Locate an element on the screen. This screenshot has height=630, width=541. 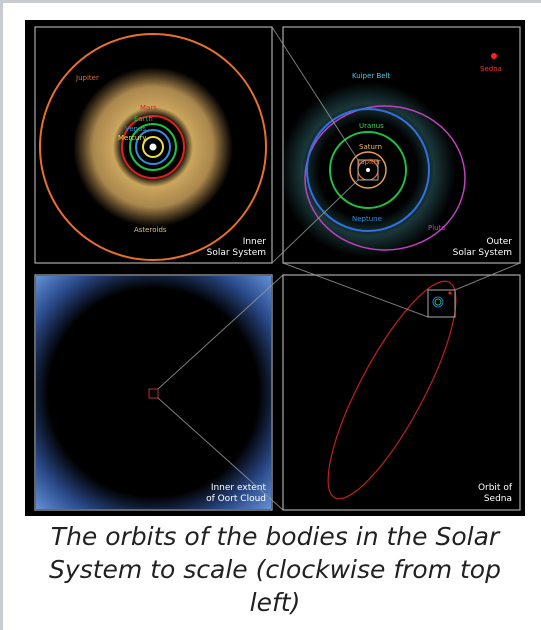
panel-title: Inner extent of Oort Cloud is located at coordinates (236, 493).